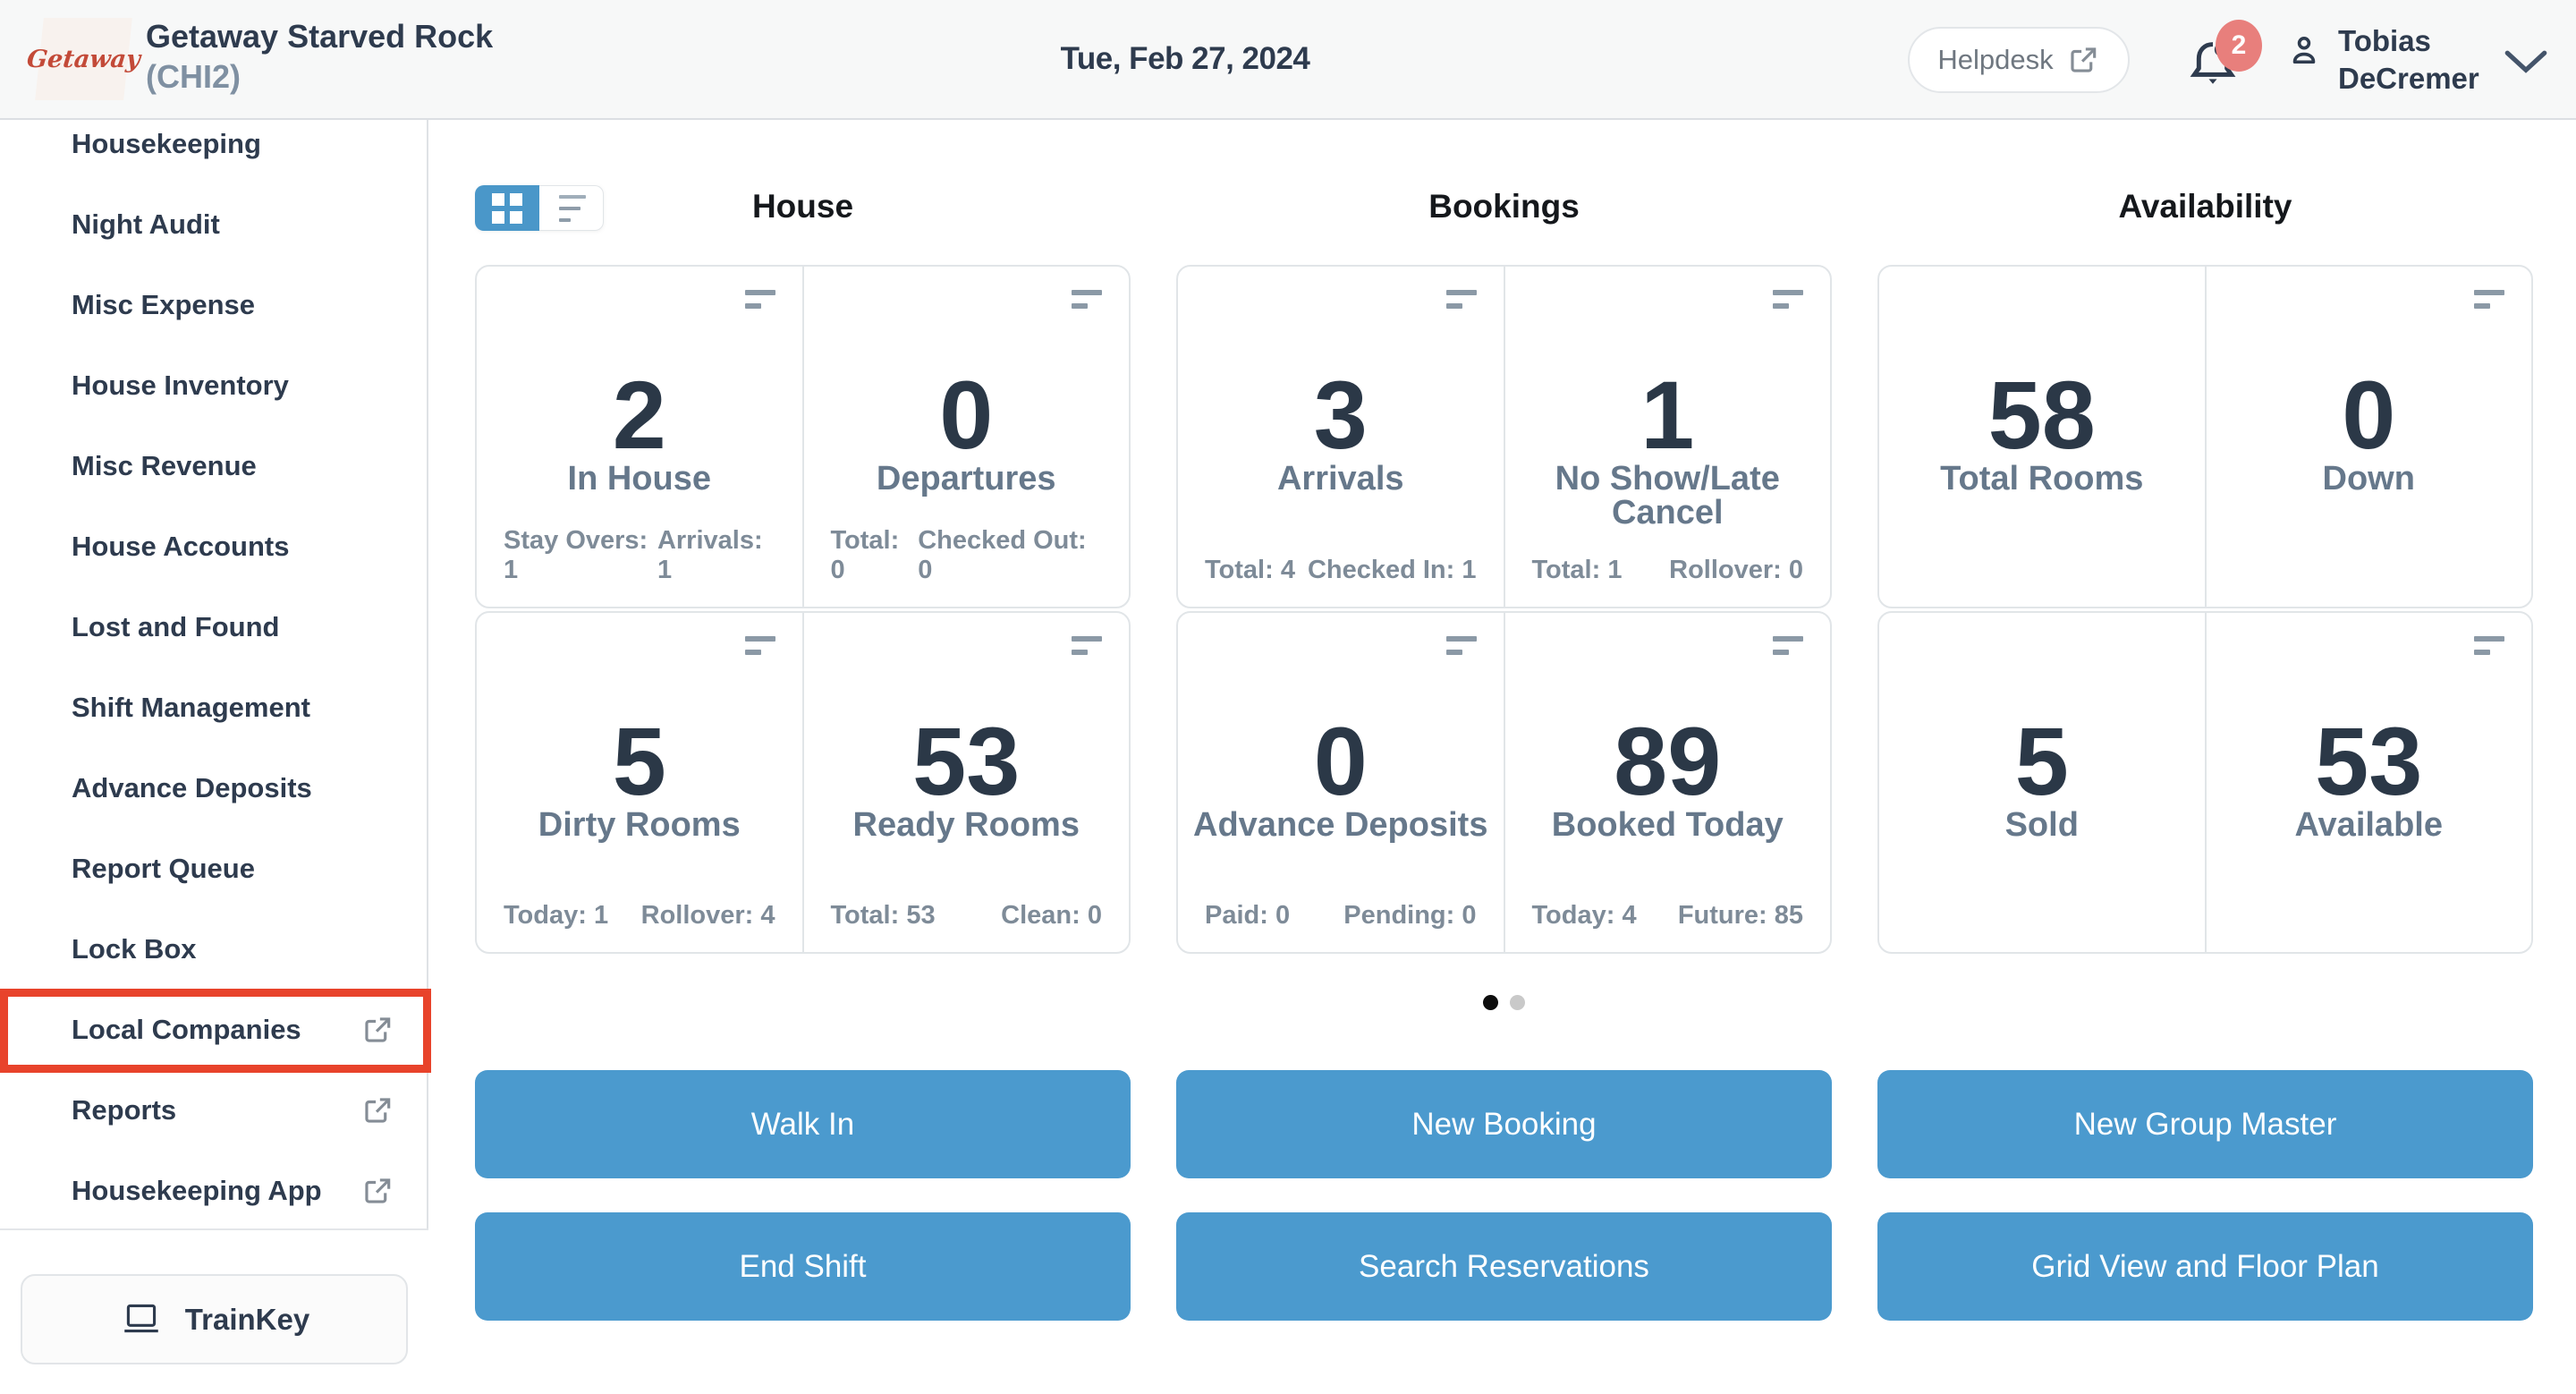 Image resolution: width=2576 pixels, height=1394 pixels. I want to click on stat-card-available: 53 Available, so click(2368, 783).